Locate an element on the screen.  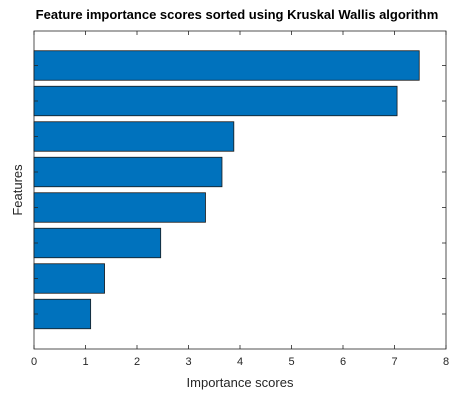
x-tick-label: 7 is located at coordinates (394, 362).